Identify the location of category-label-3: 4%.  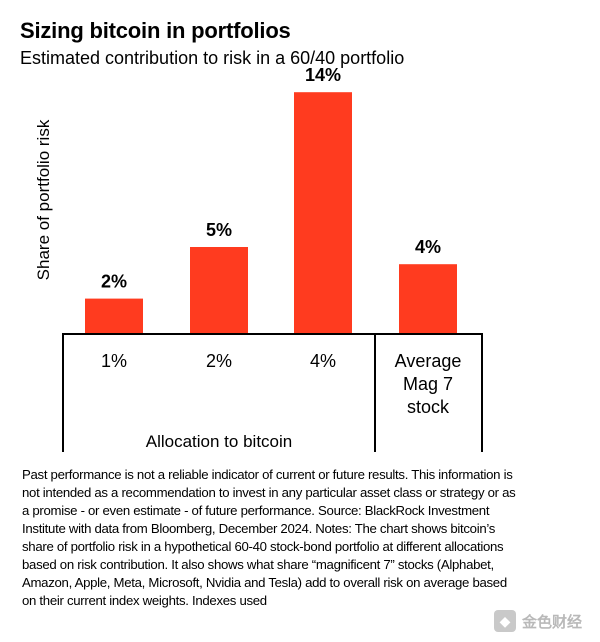
(323, 361).